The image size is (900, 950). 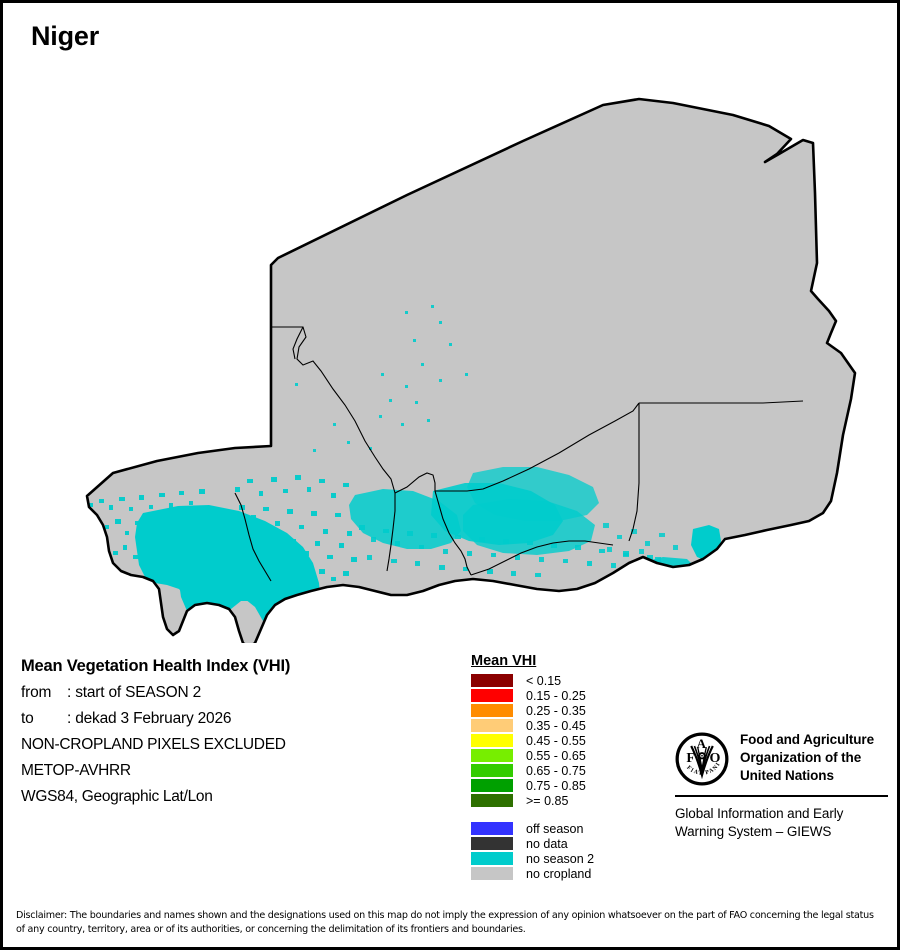 I want to click on legend-item-no-data: no data, so click(x=532, y=843).